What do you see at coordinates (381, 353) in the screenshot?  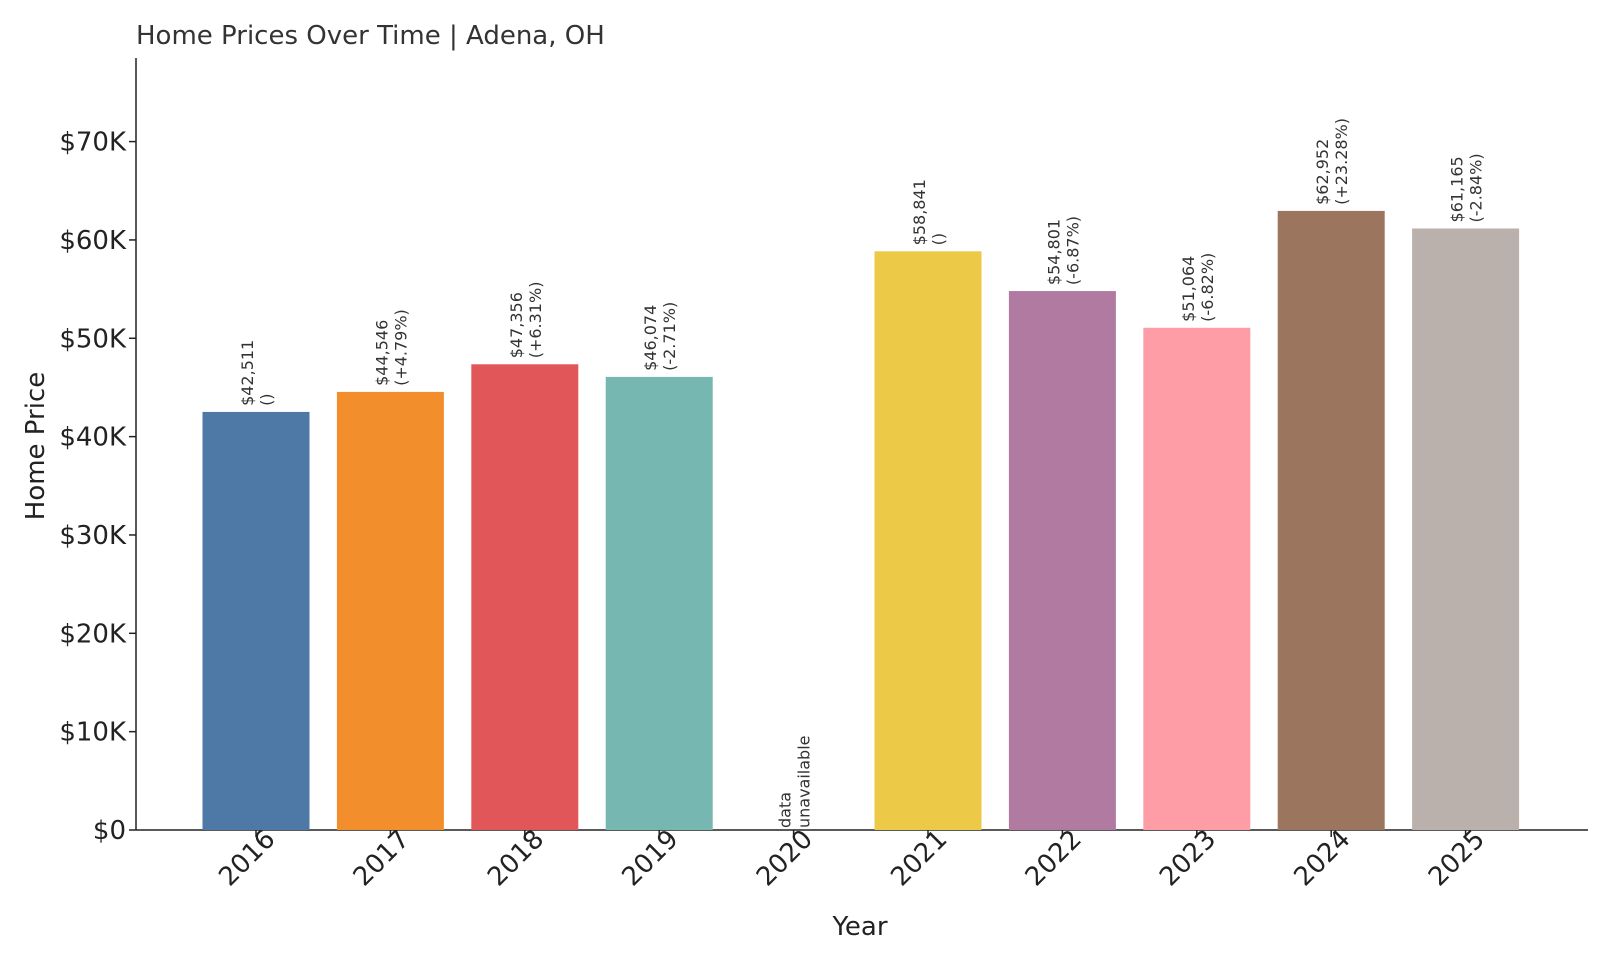 I see `bar-value-label: $44,546` at bounding box center [381, 353].